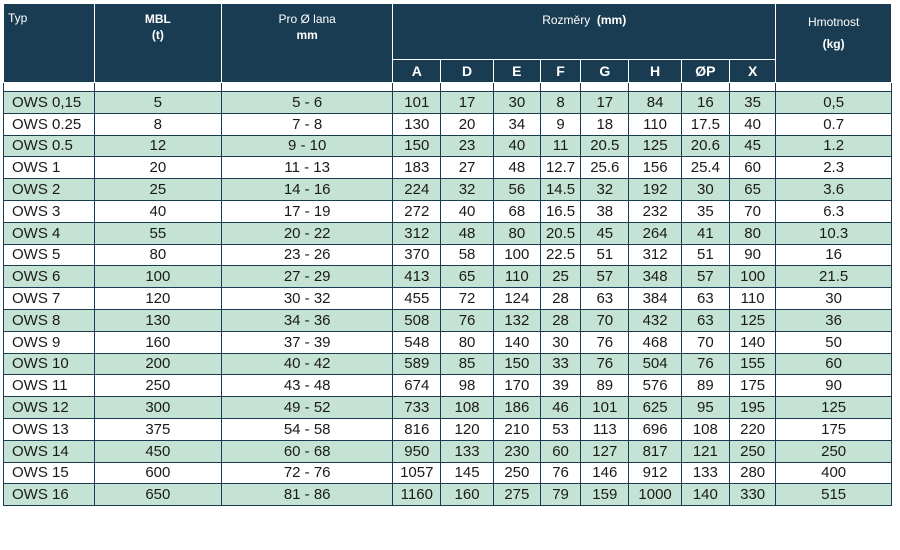 The image size is (900, 550). What do you see at coordinates (833, 22) in the screenshot?
I see `header-hmotnost-label: Hmotnost` at bounding box center [833, 22].